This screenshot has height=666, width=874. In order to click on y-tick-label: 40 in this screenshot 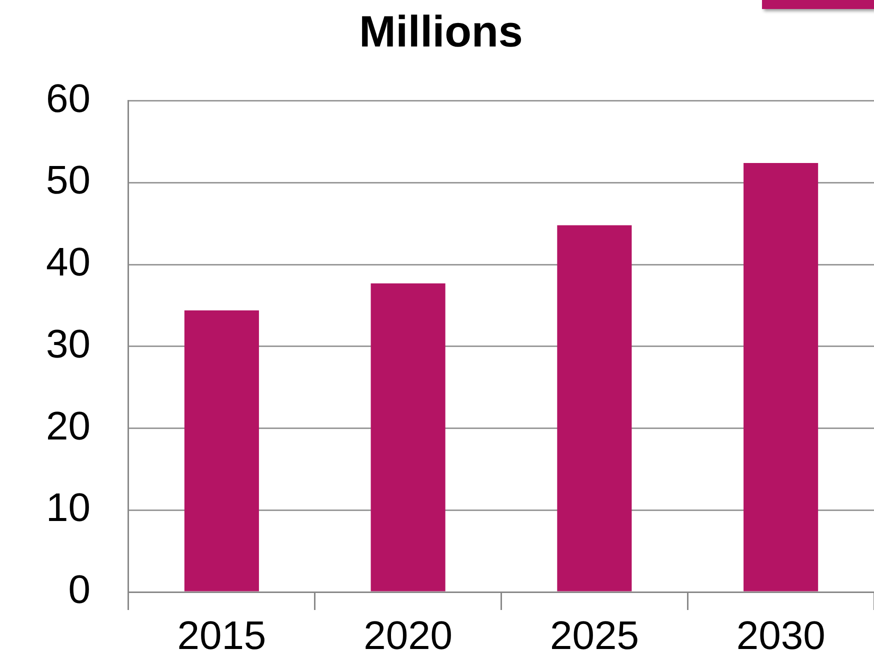, I will do `click(68, 262)`.